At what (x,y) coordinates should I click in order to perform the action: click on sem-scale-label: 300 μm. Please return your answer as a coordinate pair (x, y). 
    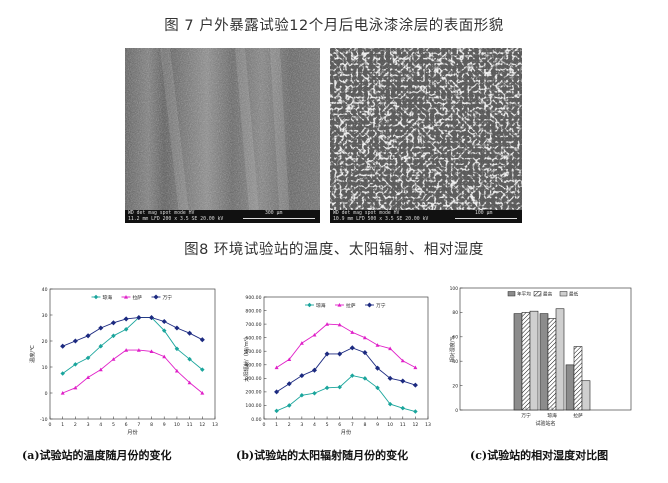
    Looking at the image, I should click on (274, 213).